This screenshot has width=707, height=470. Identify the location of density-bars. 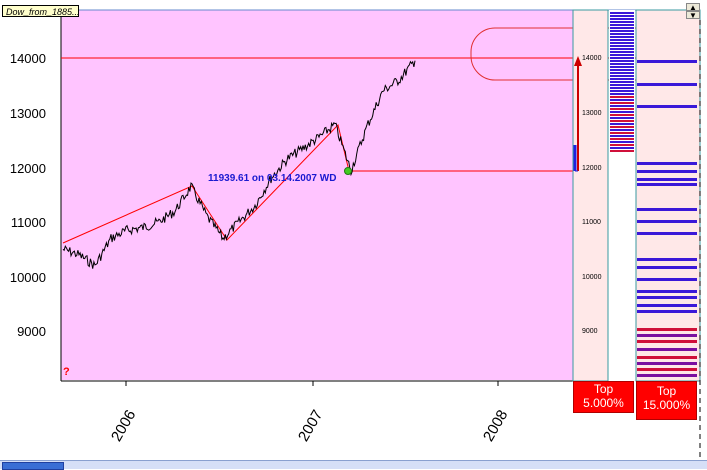
(622, 82).